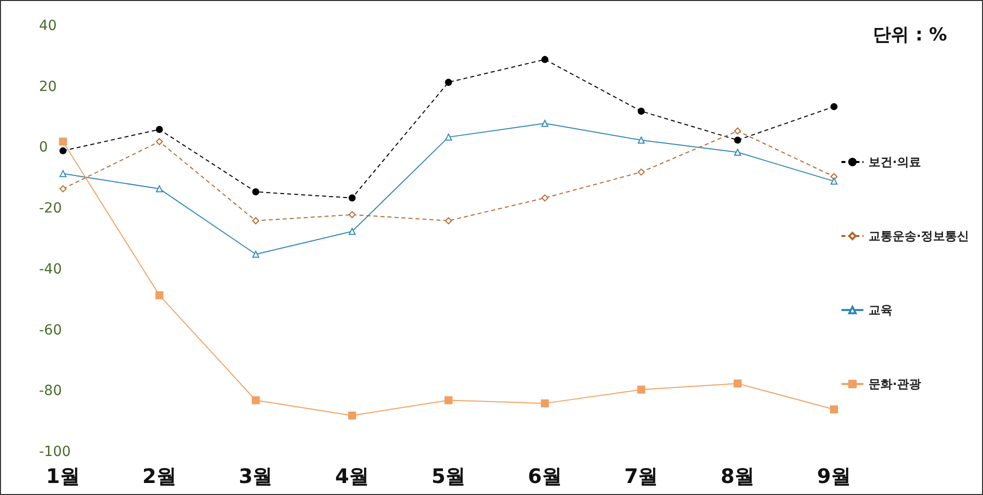  I want to click on y-tick-label: 20, so click(48, 86).